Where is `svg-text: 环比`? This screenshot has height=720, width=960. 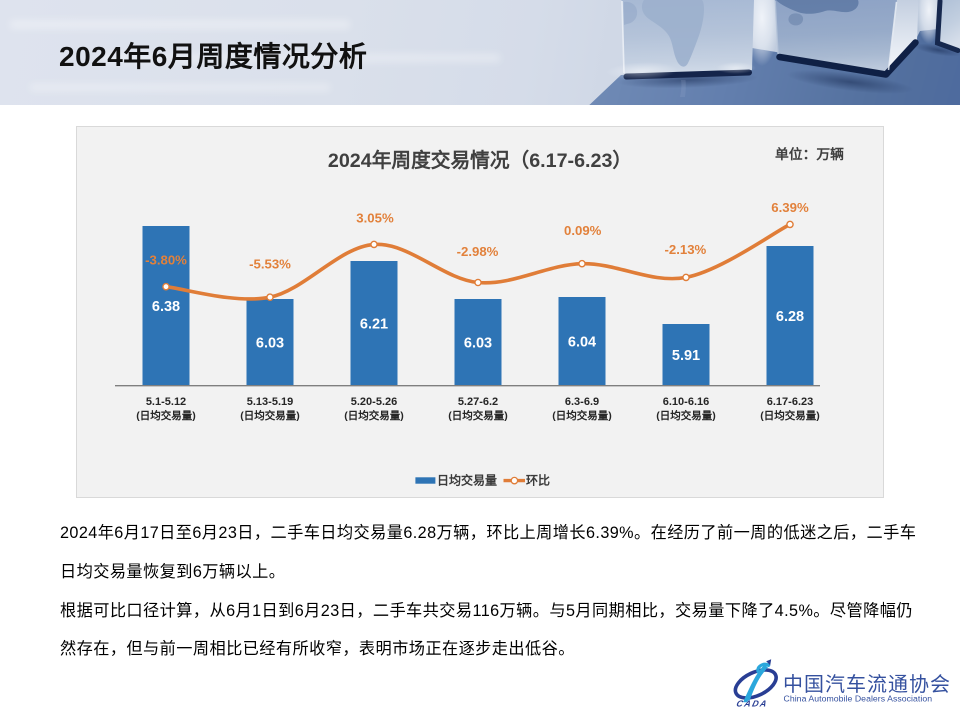 svg-text: 环比 is located at coordinates (538, 479).